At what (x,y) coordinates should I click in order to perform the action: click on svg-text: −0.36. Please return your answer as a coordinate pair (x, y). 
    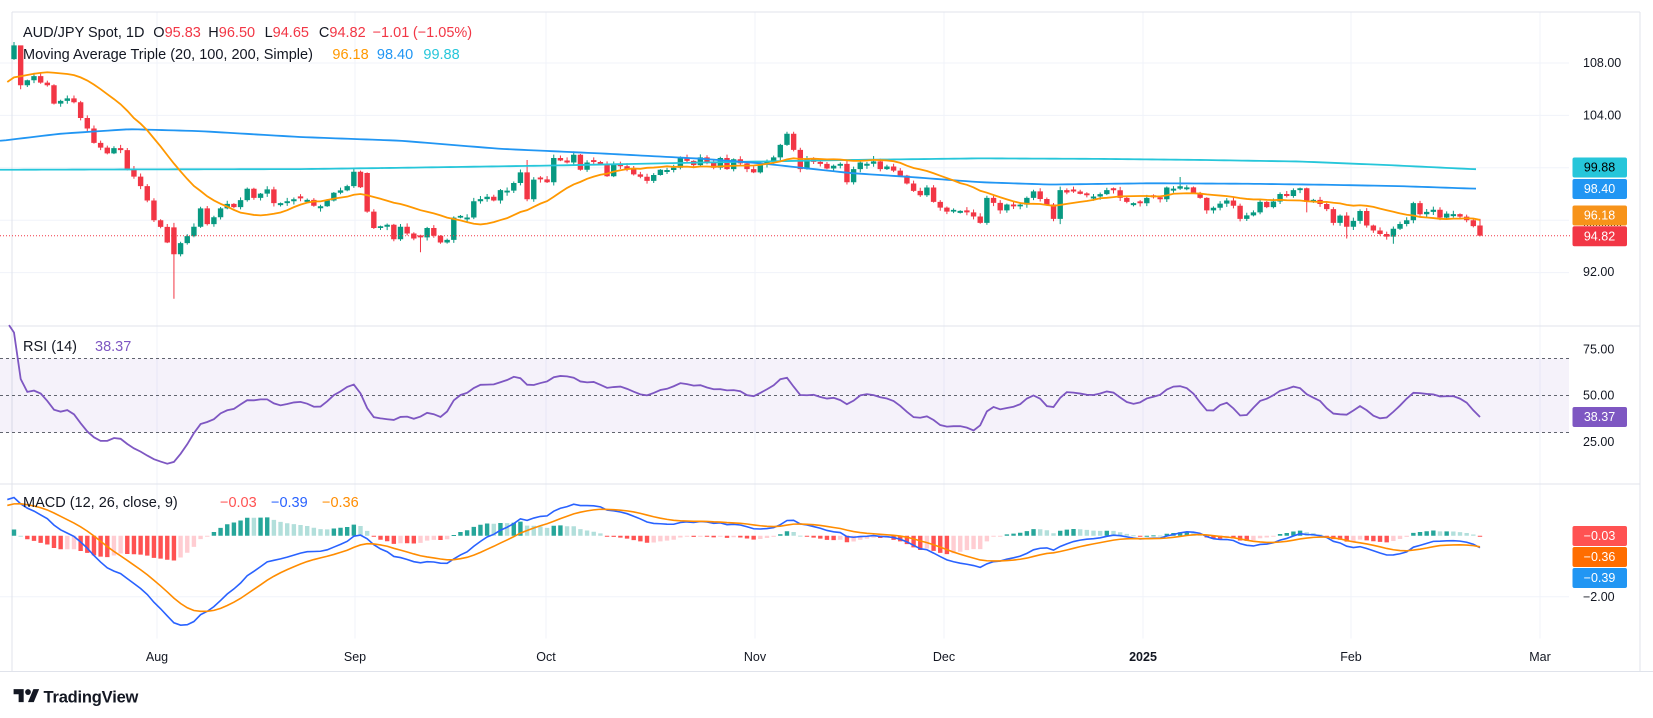
    Looking at the image, I should click on (1600, 557).